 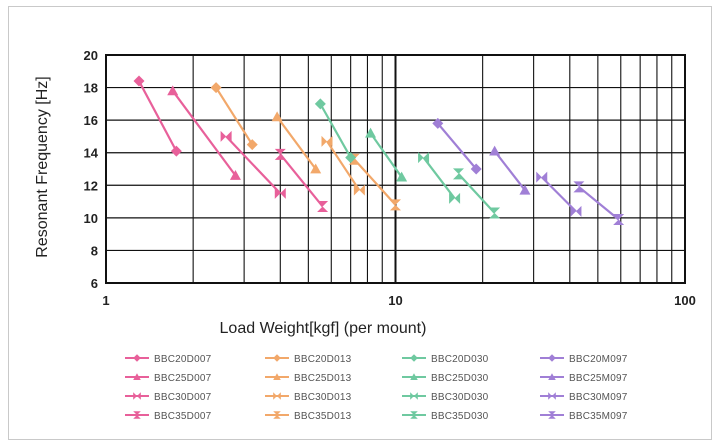 I want to click on y-tick-label: 14, so click(x=91, y=153).